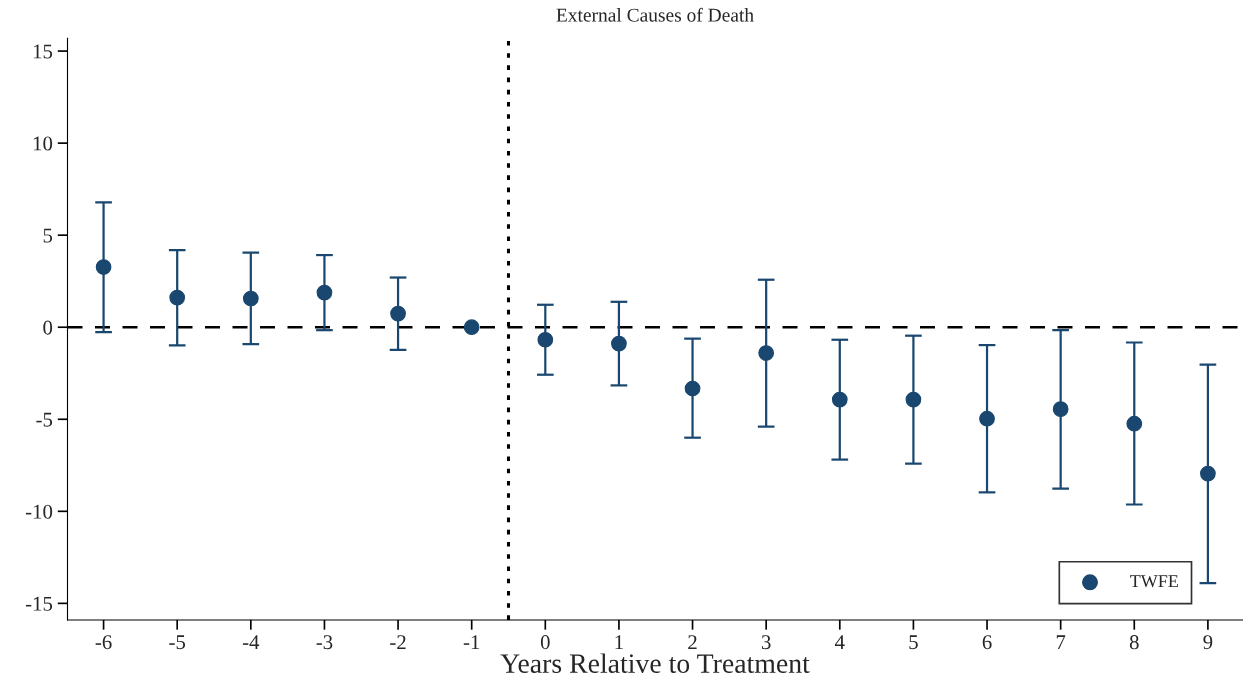 This screenshot has height=682, width=1250. What do you see at coordinates (1134, 642) in the screenshot?
I see `x-tick-label: 8` at bounding box center [1134, 642].